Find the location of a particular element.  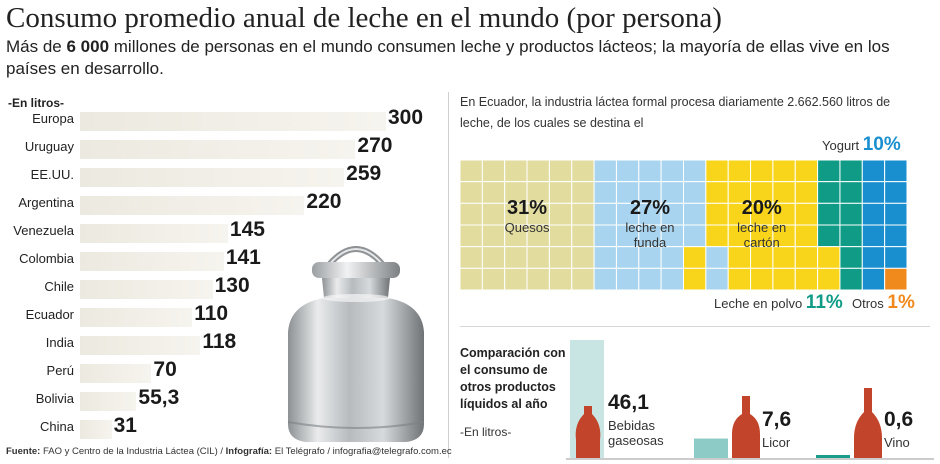

bar-value-label: 110 is located at coordinates (211, 313).